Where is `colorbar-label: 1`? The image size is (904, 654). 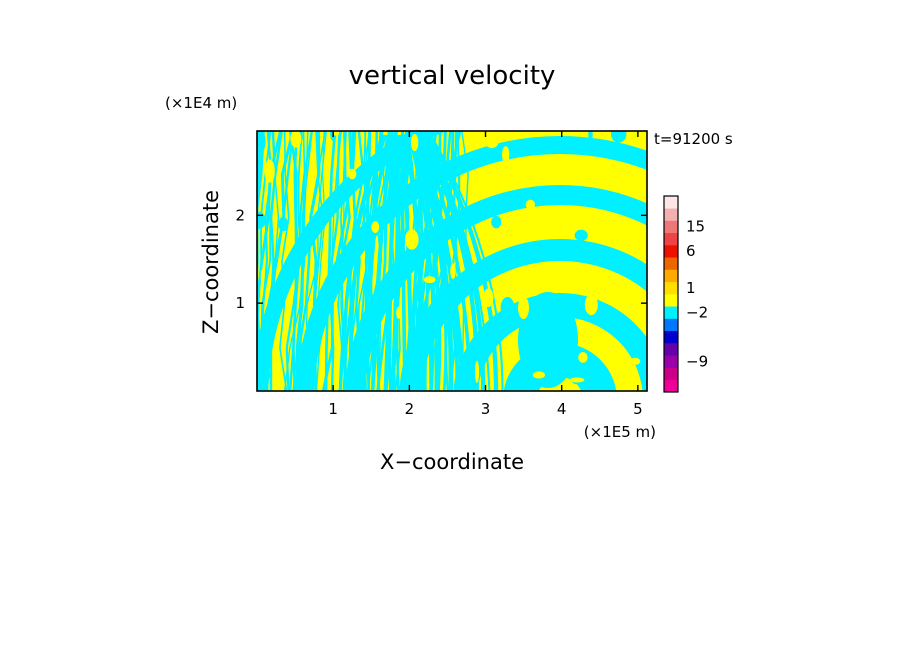
colorbar-label: 1 is located at coordinates (691, 288).